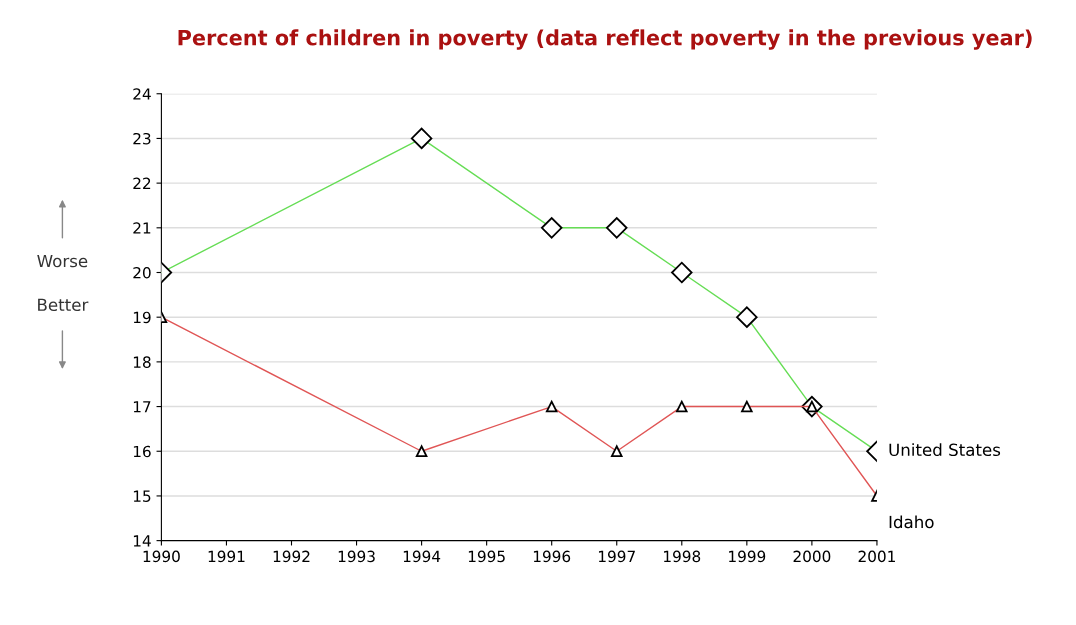 The image size is (1076, 625). I want to click on x-tick-label: 1991, so click(226, 556).